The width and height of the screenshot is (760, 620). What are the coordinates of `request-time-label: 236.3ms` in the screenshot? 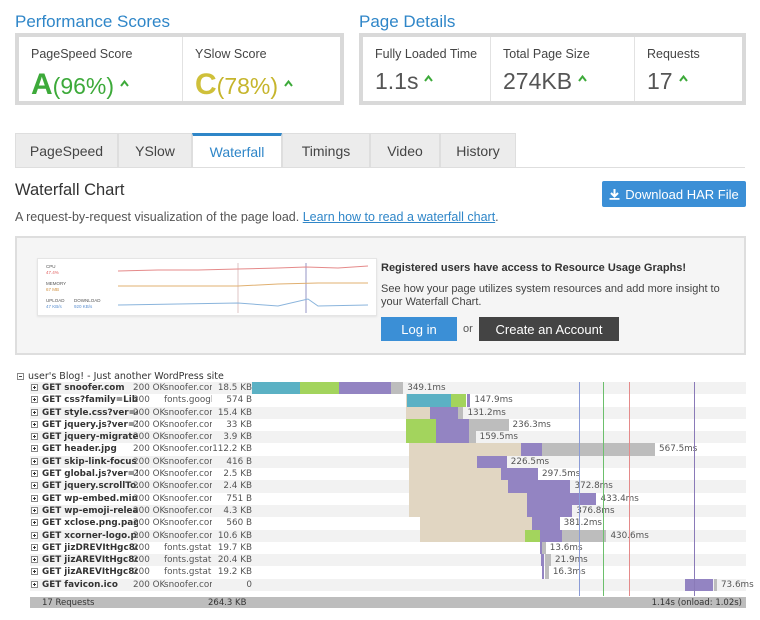 It's located at (531, 424).